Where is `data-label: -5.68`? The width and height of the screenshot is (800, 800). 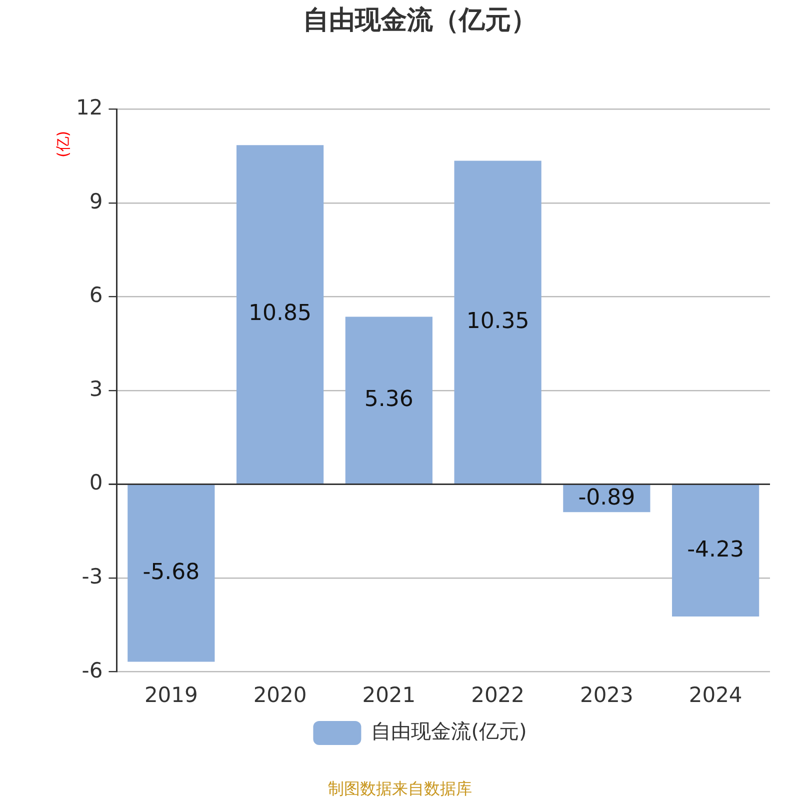 data-label: -5.68 is located at coordinates (171, 573).